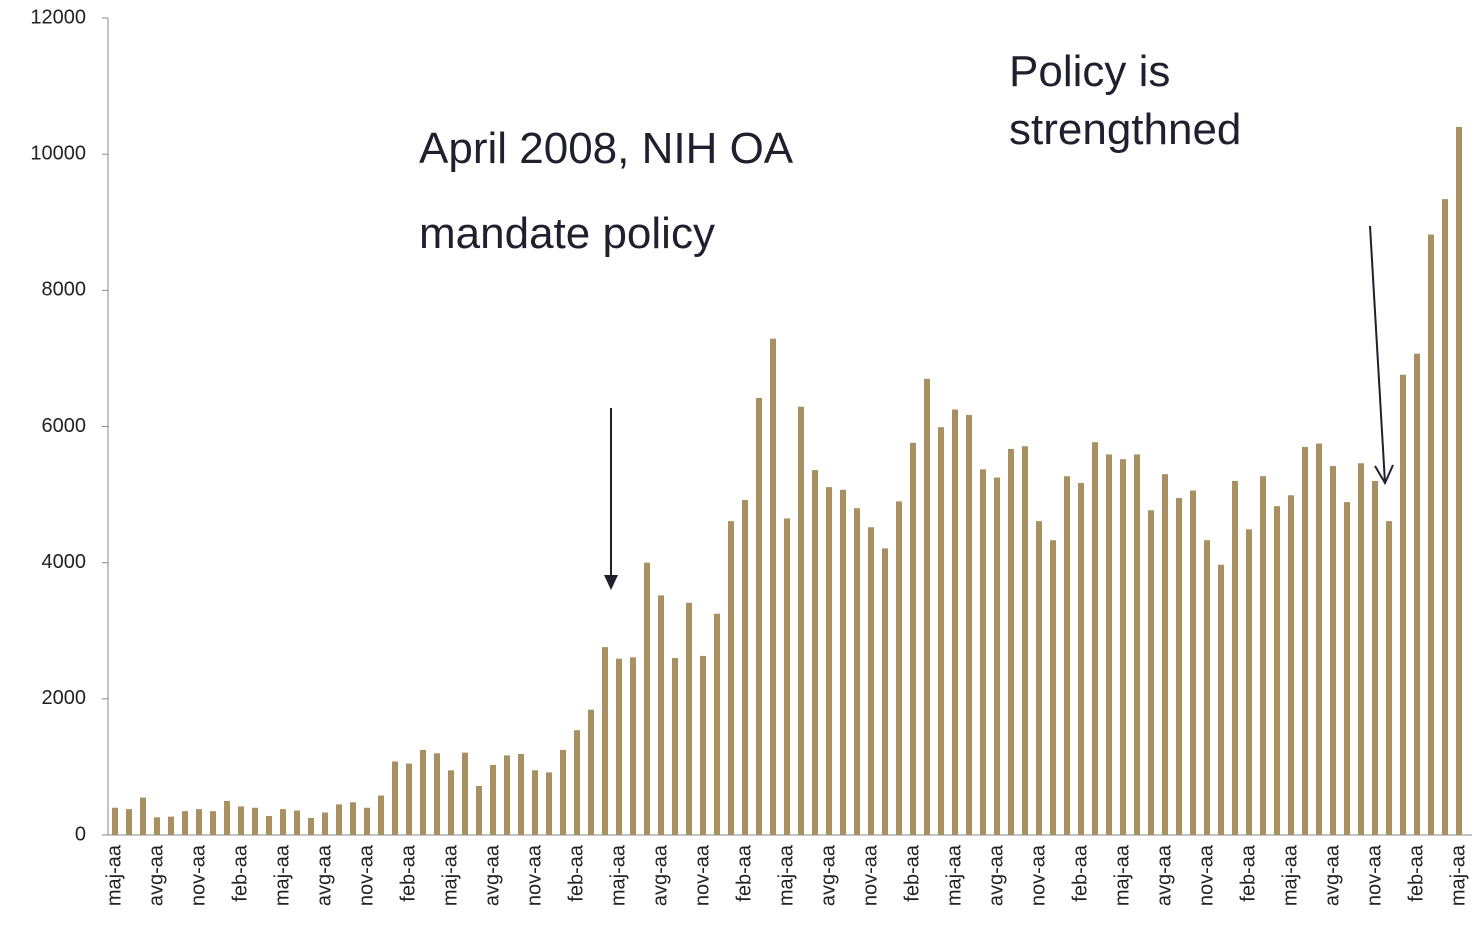 The height and width of the screenshot is (933, 1476). I want to click on y-tick-label: 10000, so click(58, 153).